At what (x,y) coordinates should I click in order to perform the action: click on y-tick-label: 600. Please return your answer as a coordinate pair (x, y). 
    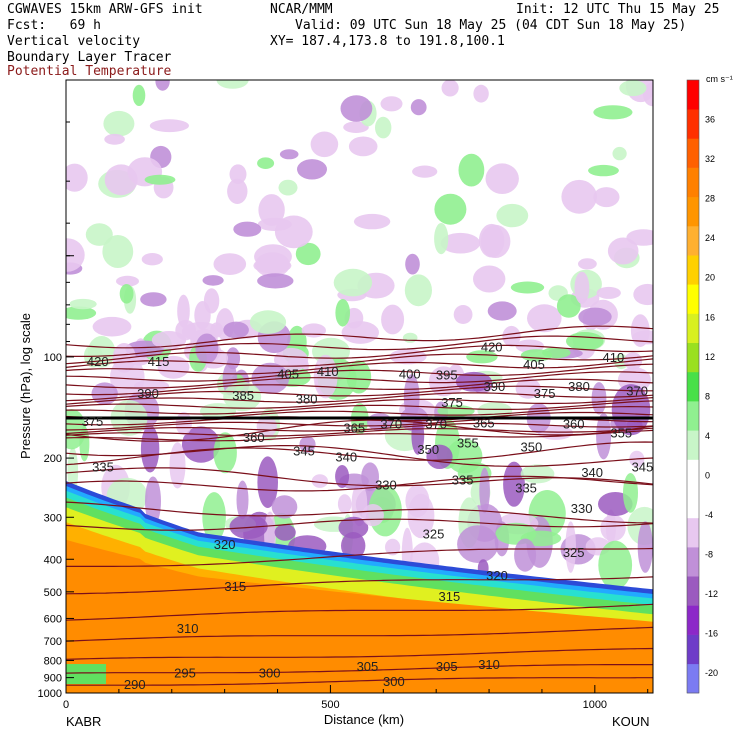
    Looking at the image, I should click on (53, 619).